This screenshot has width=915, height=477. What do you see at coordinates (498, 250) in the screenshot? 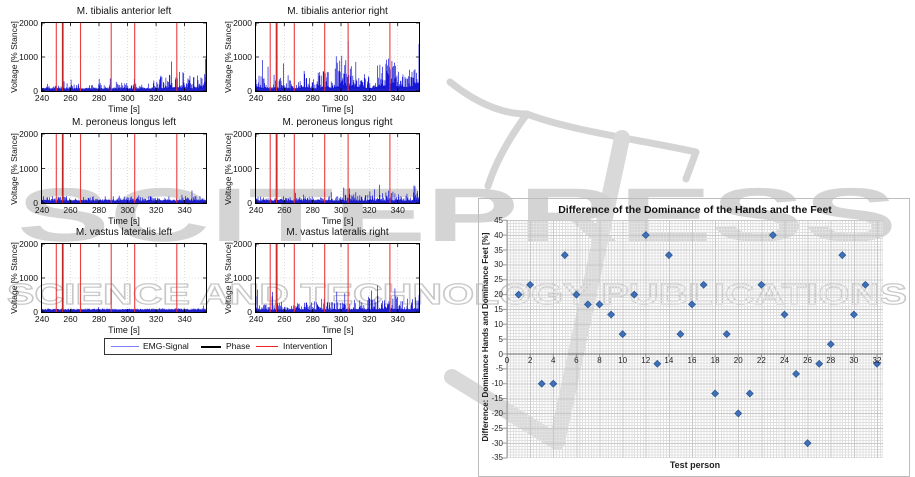
I see `tick-label: 35` at bounding box center [498, 250].